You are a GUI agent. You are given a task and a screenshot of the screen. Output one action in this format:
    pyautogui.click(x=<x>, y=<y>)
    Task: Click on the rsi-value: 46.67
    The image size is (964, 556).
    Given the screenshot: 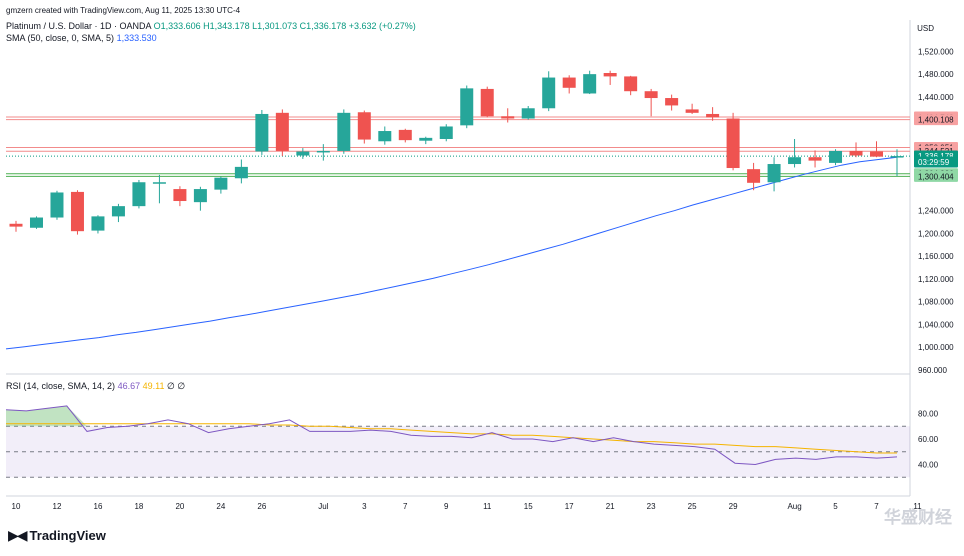 What is the action you would take?
    pyautogui.click(x=129, y=386)
    